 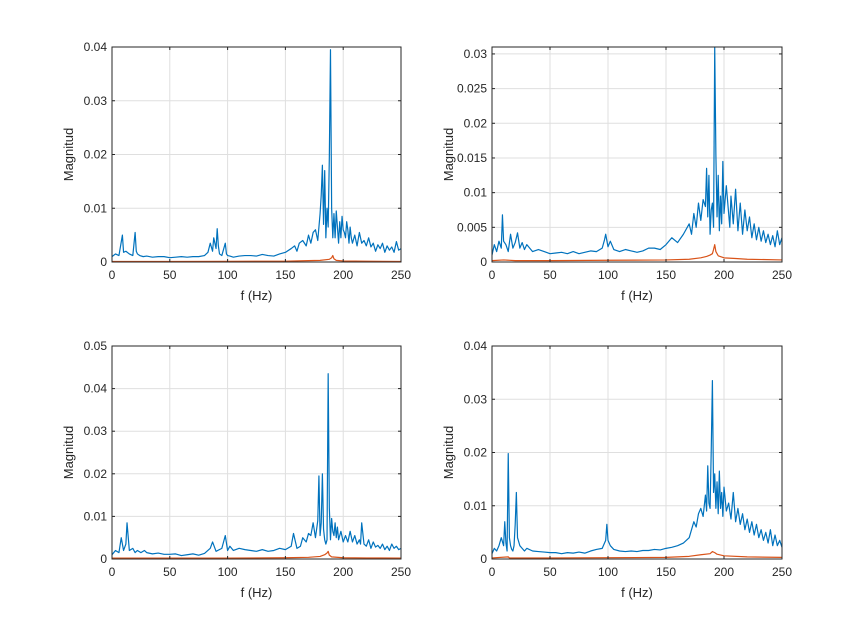 I want to click on y-tick-label: 0.05, so click(x=96, y=346).